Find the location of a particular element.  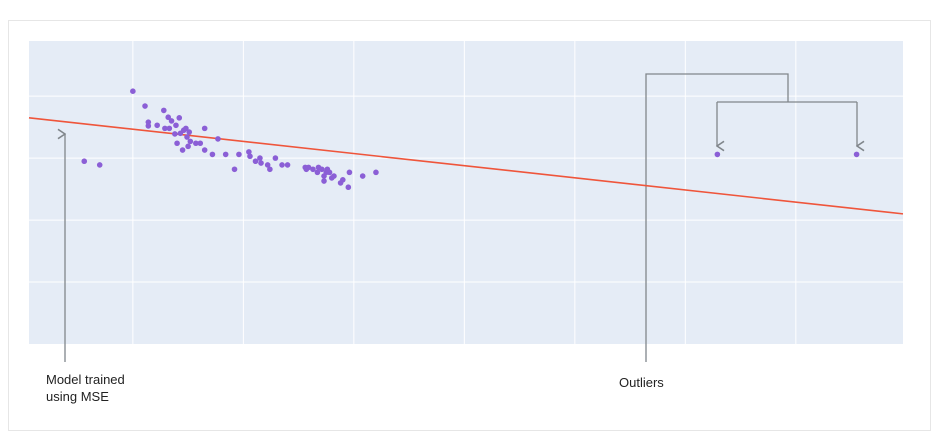

annotation: Outliers is located at coordinates (641, 382).